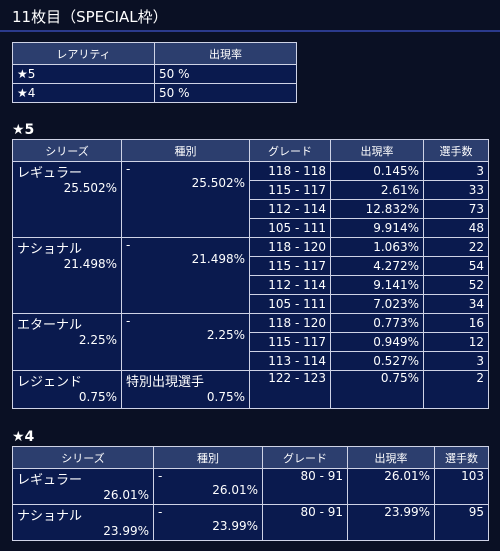 The height and width of the screenshot is (551, 500). Describe the element at coordinates (235, 526) in the screenshot. I see `type-rate: 23.99%` at that location.